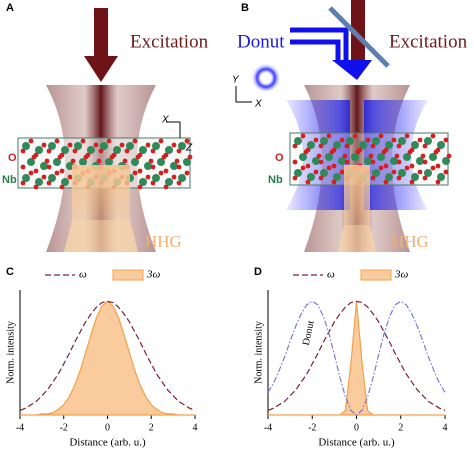  Describe the element at coordinates (400, 427) in the screenshot. I see `x-tick-label: 2` at that location.